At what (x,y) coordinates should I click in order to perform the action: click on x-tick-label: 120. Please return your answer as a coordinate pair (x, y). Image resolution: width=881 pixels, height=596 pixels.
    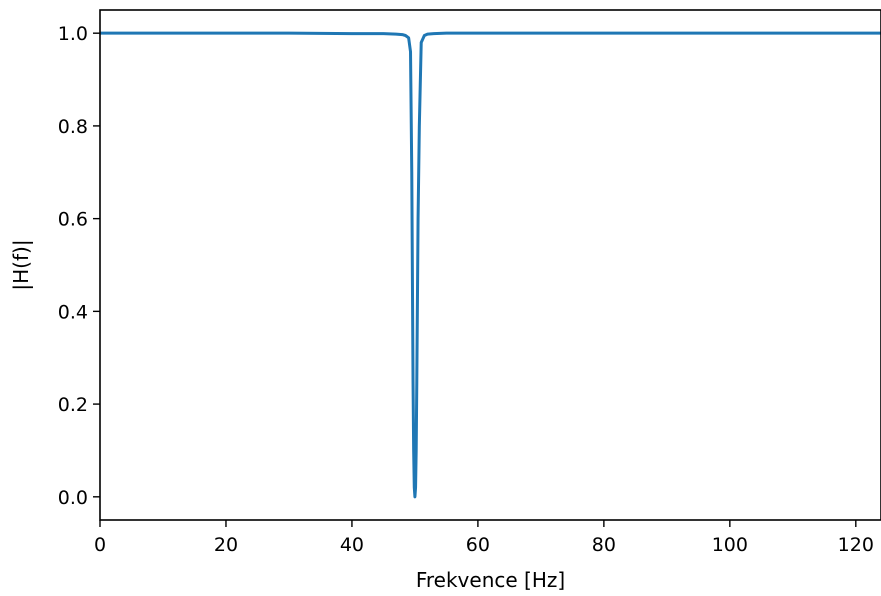
    Looking at the image, I should click on (856, 545).